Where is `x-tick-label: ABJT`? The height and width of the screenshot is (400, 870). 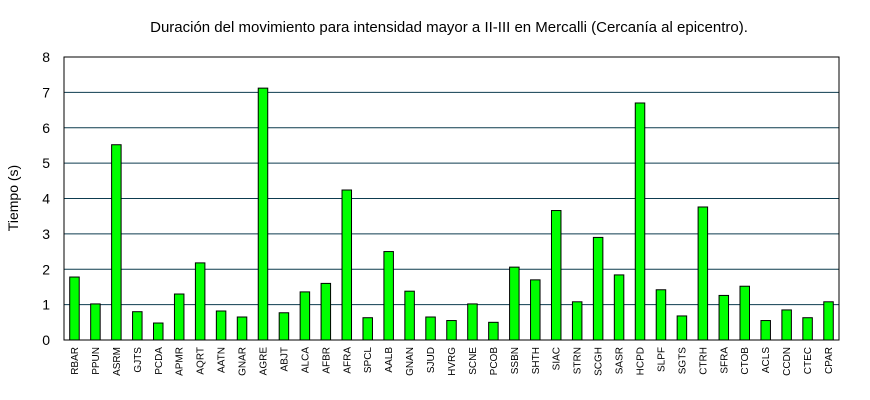
x-tick-label: ABJT is located at coordinates (284, 359).